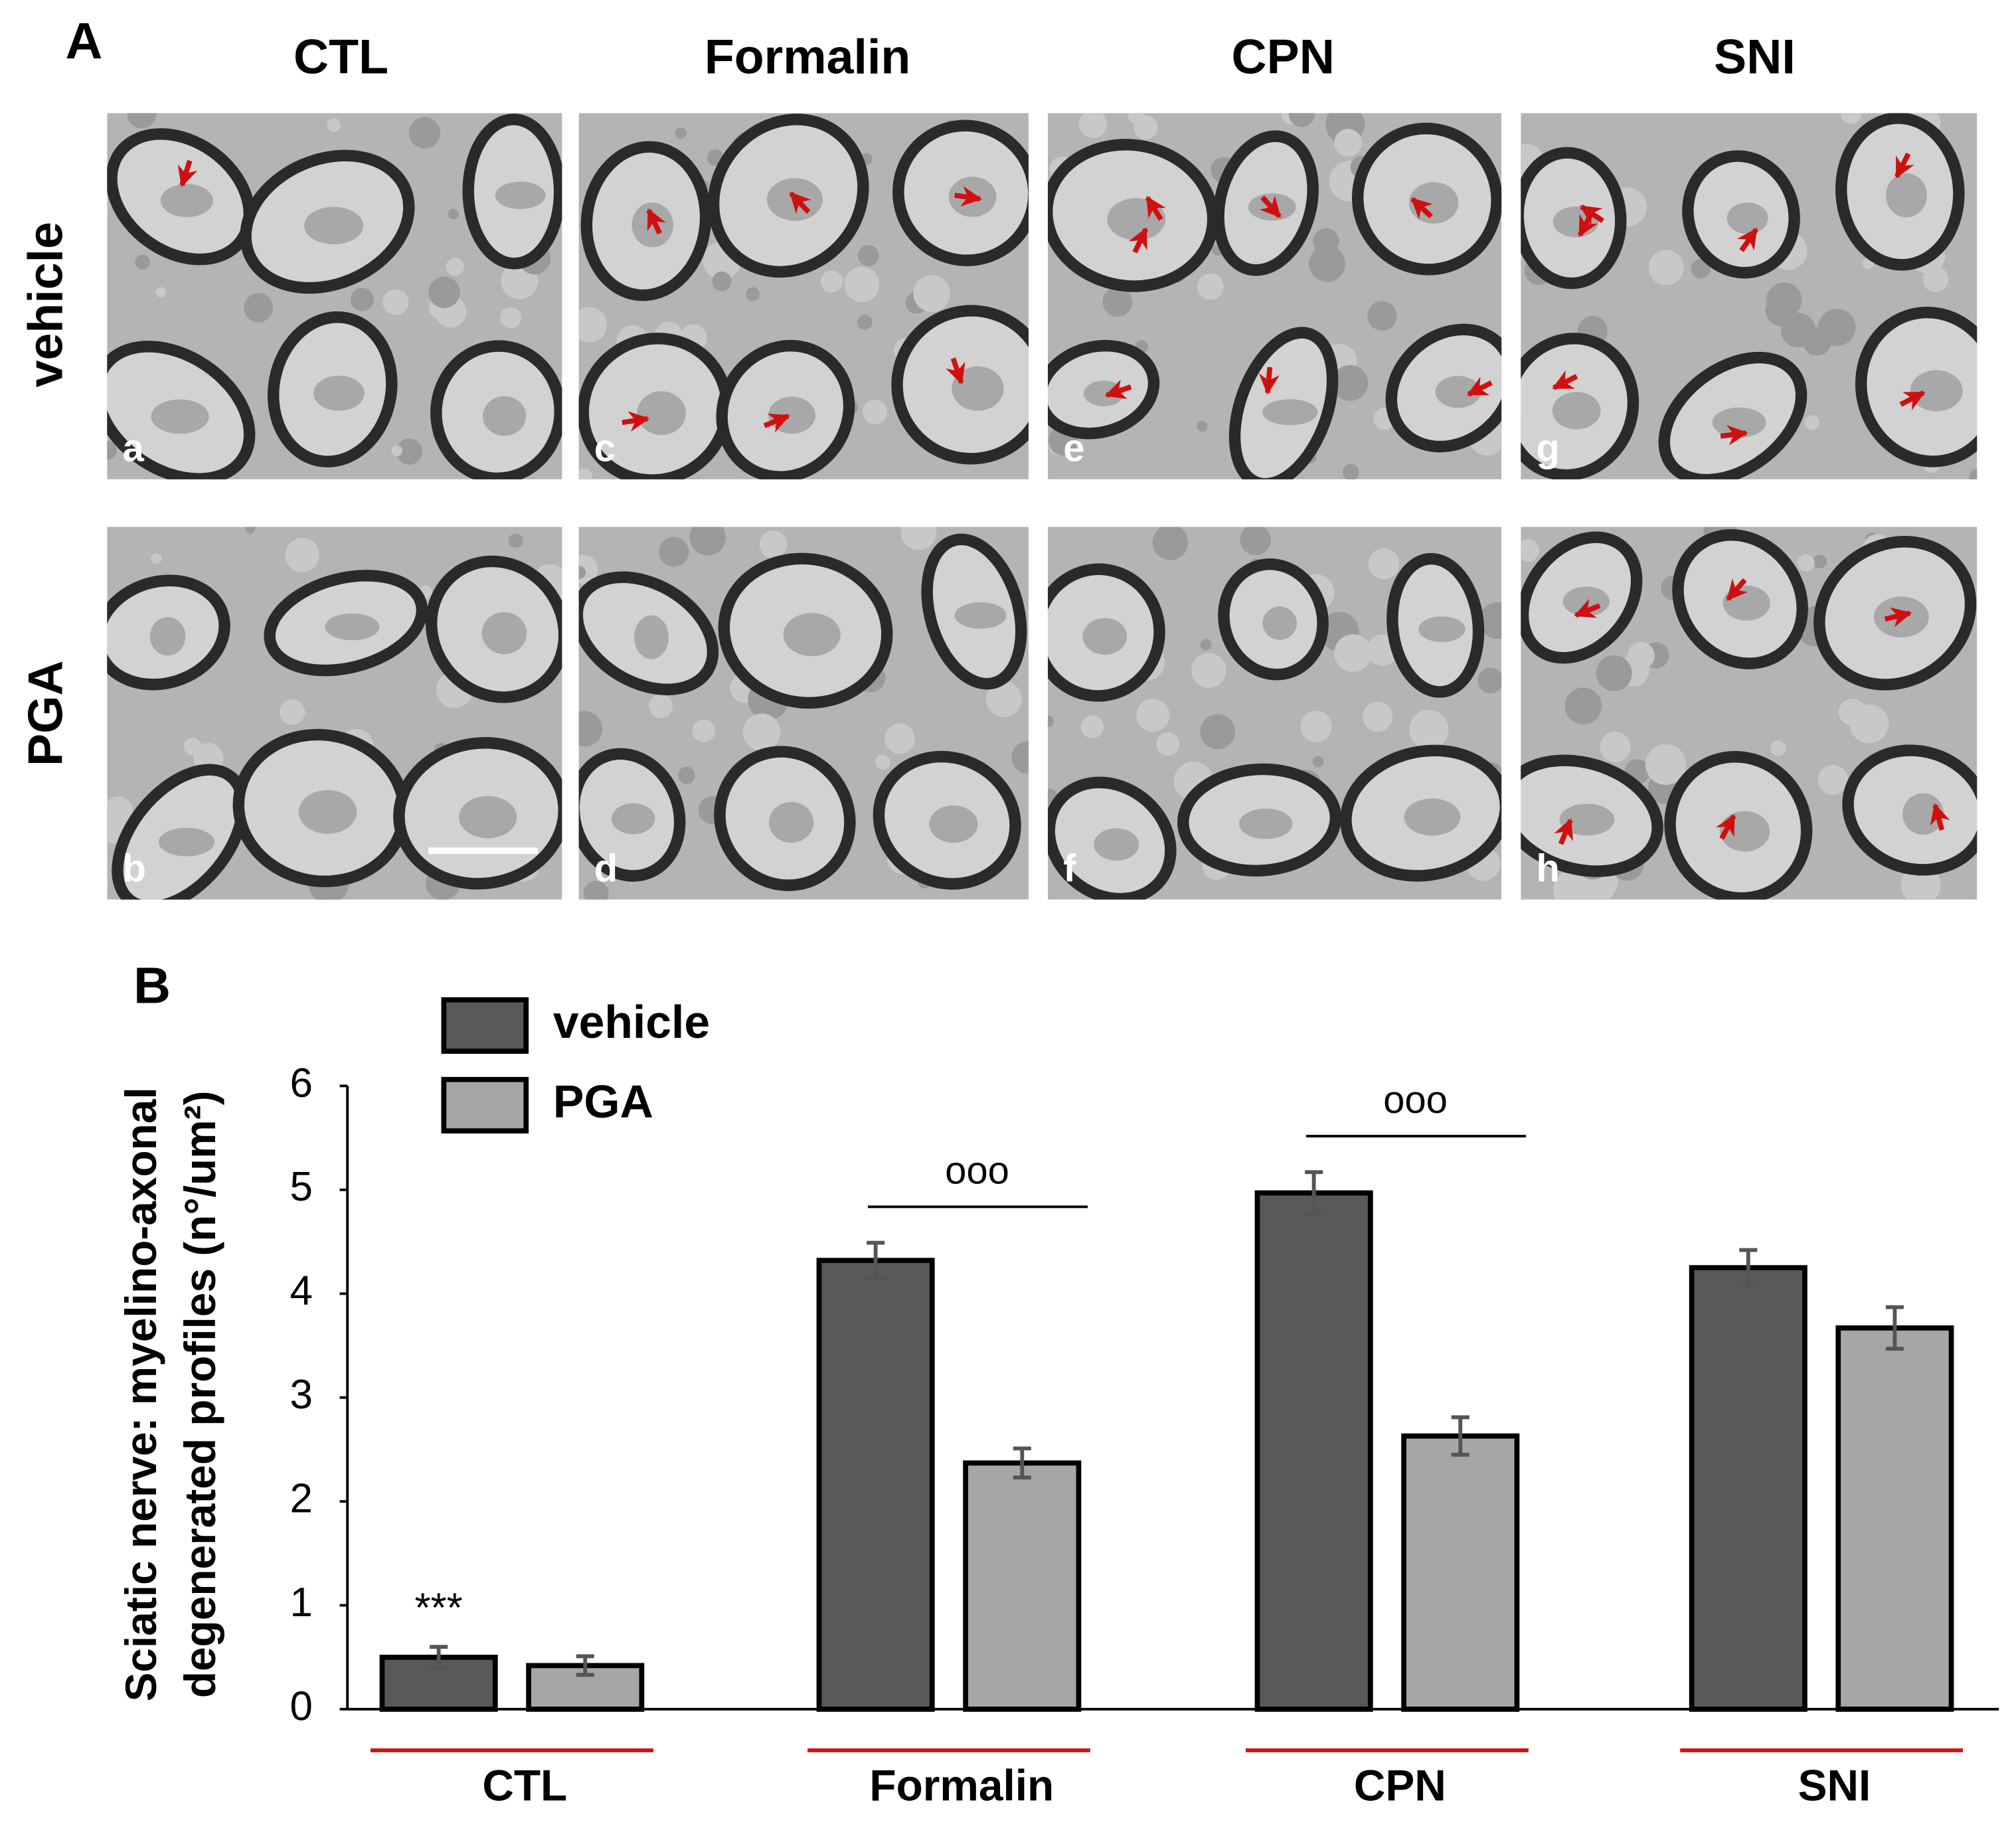 Image resolution: width=2016 pixels, height=1830 pixels. I want to click on y-tick-label: 4, so click(301, 1291).